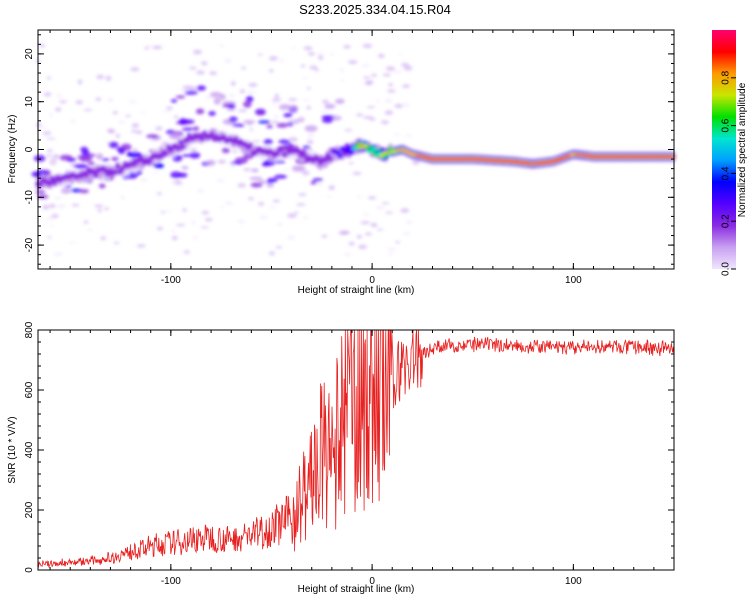 Image resolution: width=750 pixels, height=600 pixels. What do you see at coordinates (171, 581) in the screenshot?
I see `snr-x-tick-label: -100` at bounding box center [171, 581].